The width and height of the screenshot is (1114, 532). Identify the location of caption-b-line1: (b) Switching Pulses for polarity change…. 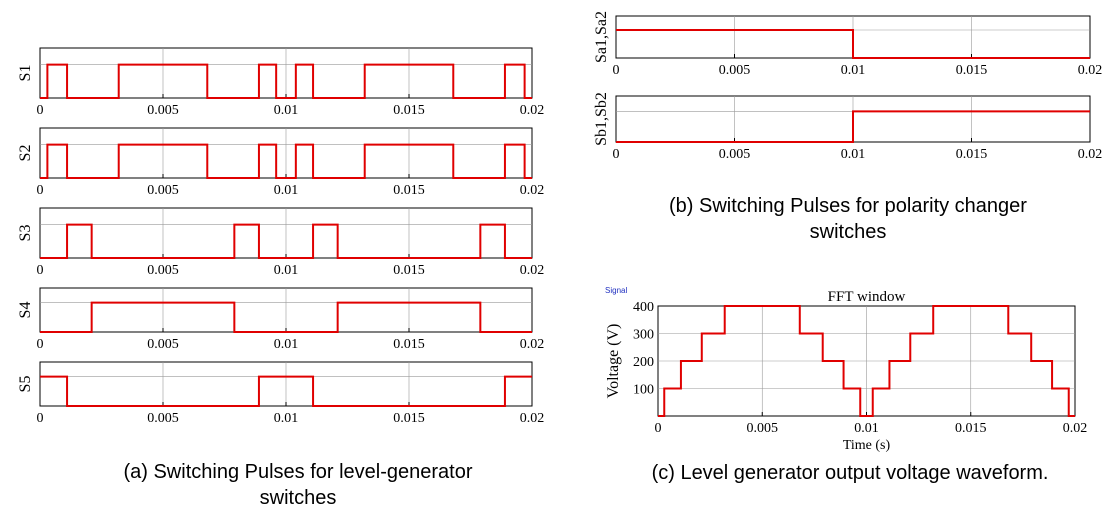
(848, 206).